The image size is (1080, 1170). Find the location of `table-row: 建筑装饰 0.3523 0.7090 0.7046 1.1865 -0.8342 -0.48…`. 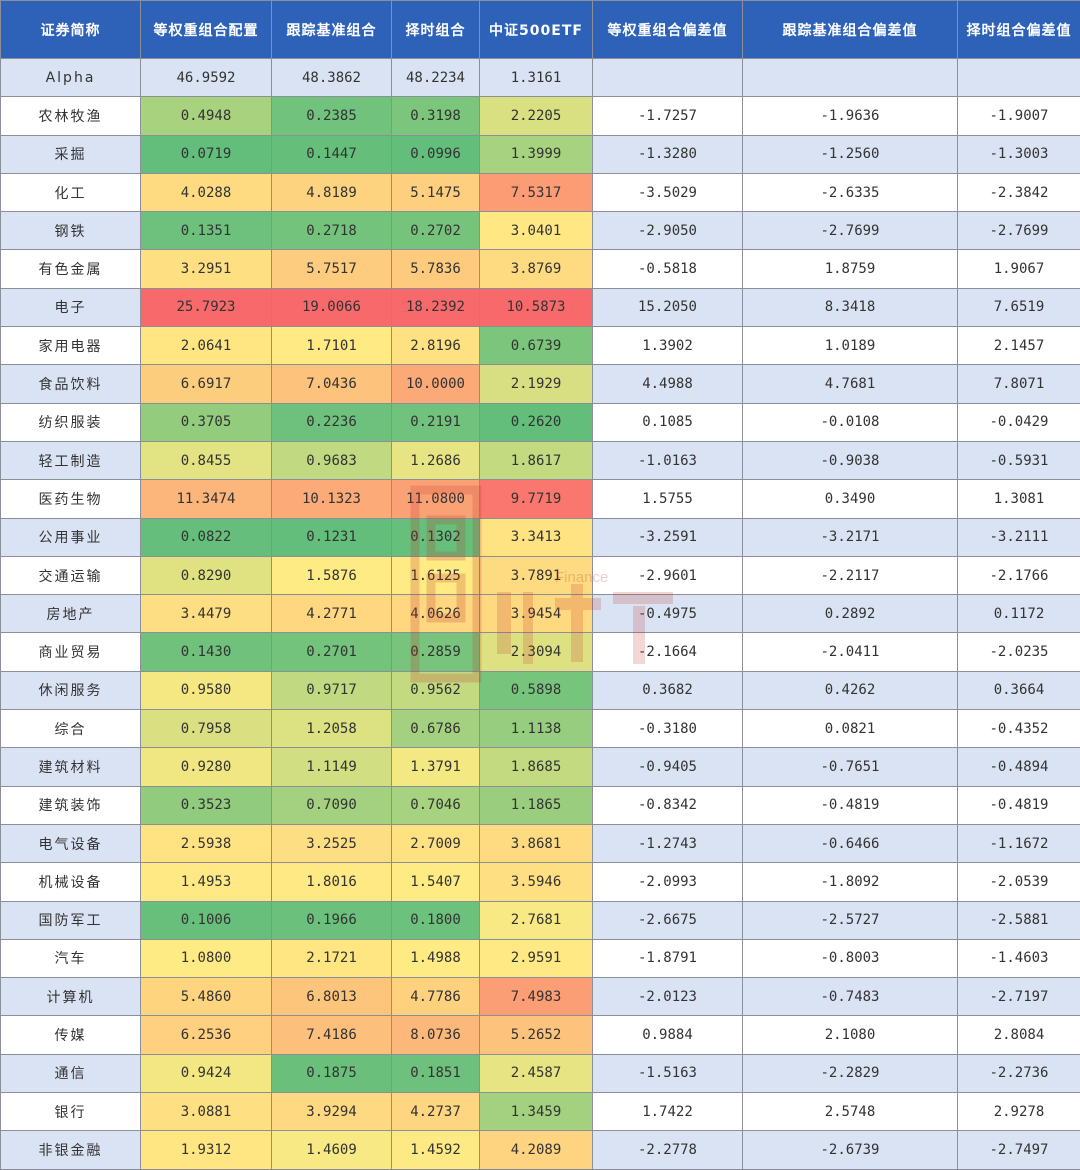

table-row: 建筑装饰 0.3523 0.7090 0.7046 1.1865 -0.8342 -0.48… is located at coordinates (540, 805).